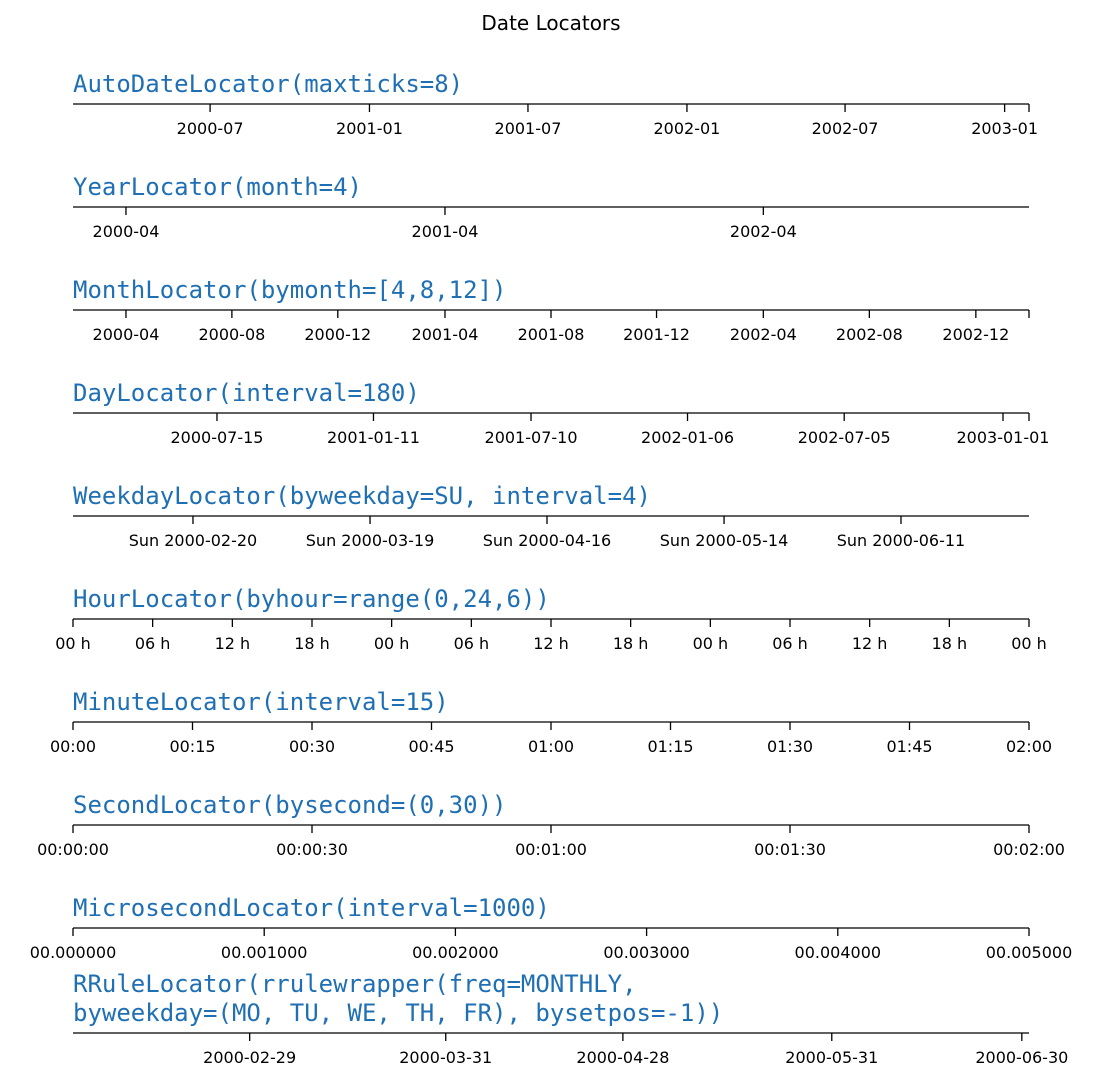 Image resolution: width=1098 pixels, height=1090 pixels. I want to click on tick-label: 00:00, so click(73, 746).